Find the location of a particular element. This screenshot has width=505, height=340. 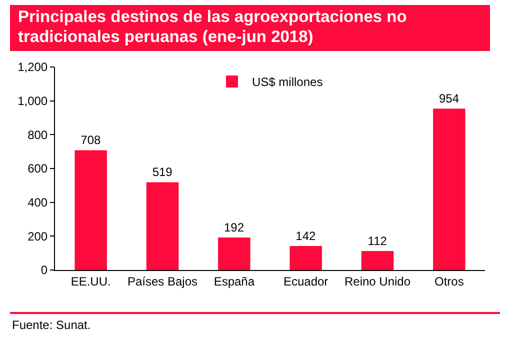

y-tick-label: 200 is located at coordinates (38, 236).